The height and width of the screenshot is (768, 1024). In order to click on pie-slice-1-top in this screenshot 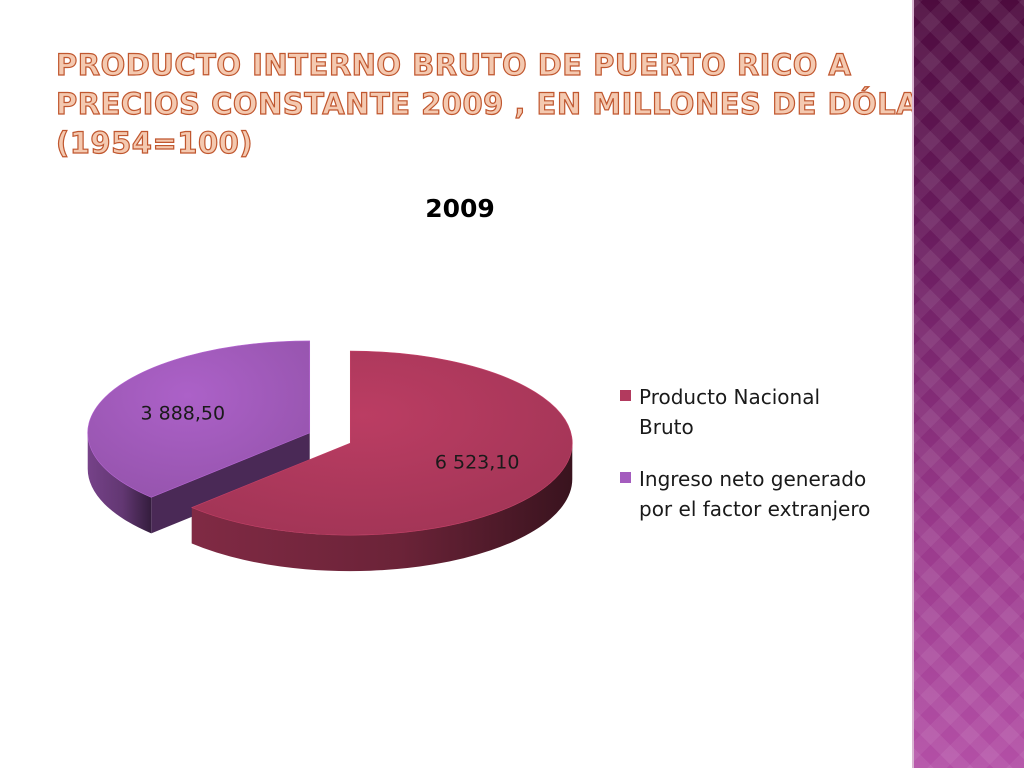, I will do `click(199, 419)`.